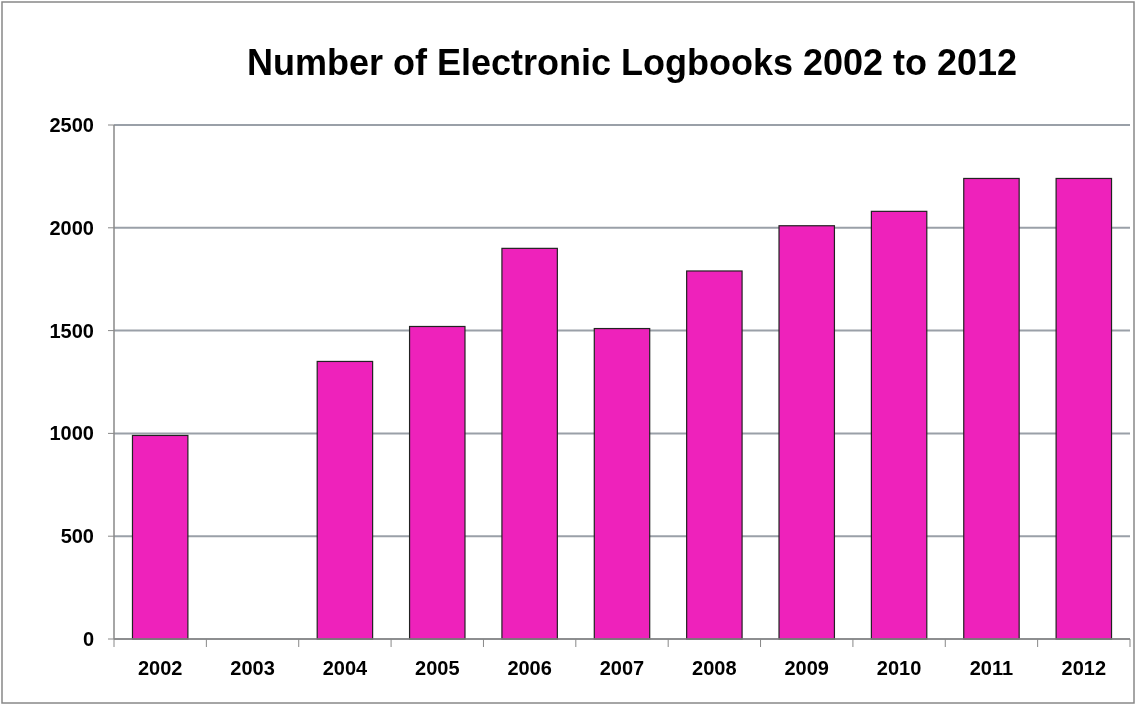 The image size is (1136, 705). Describe the element at coordinates (71, 125) in the screenshot. I see `y-tick-label: 2500` at that location.